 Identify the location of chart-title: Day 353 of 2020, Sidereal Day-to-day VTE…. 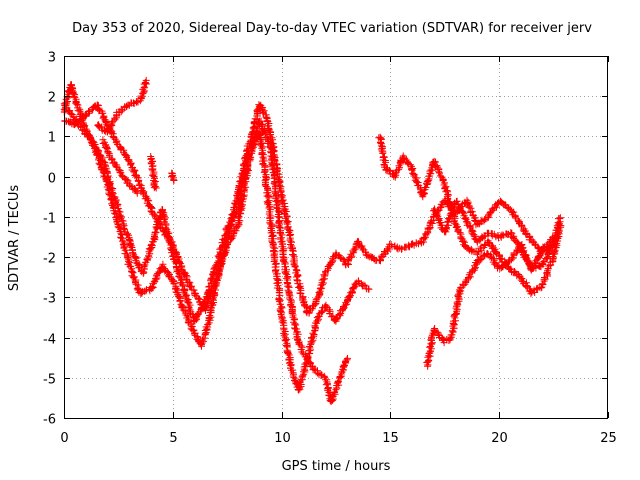
(332, 28).